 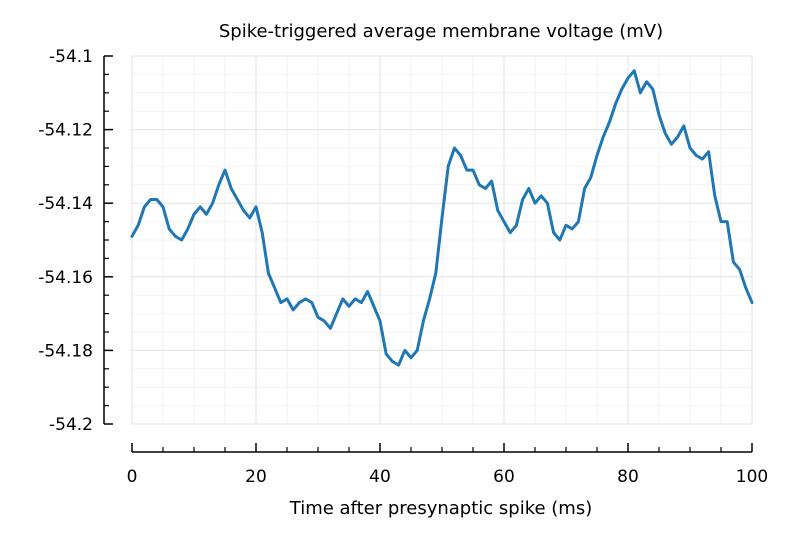 I want to click on y-axis: -54.1 -54.12 -54.14 -54.16 -54.18 -54.2, so click(x=75, y=241).